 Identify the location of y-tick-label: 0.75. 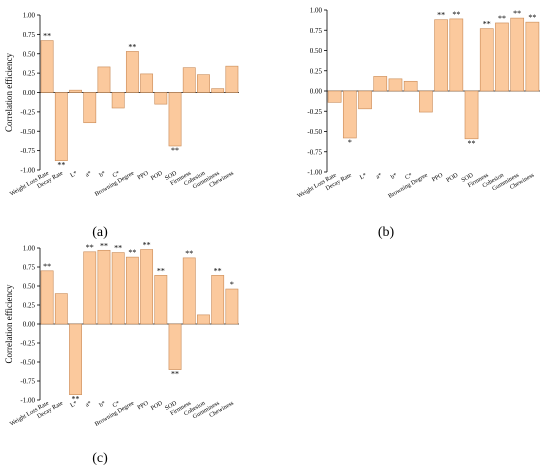
(29, 268).